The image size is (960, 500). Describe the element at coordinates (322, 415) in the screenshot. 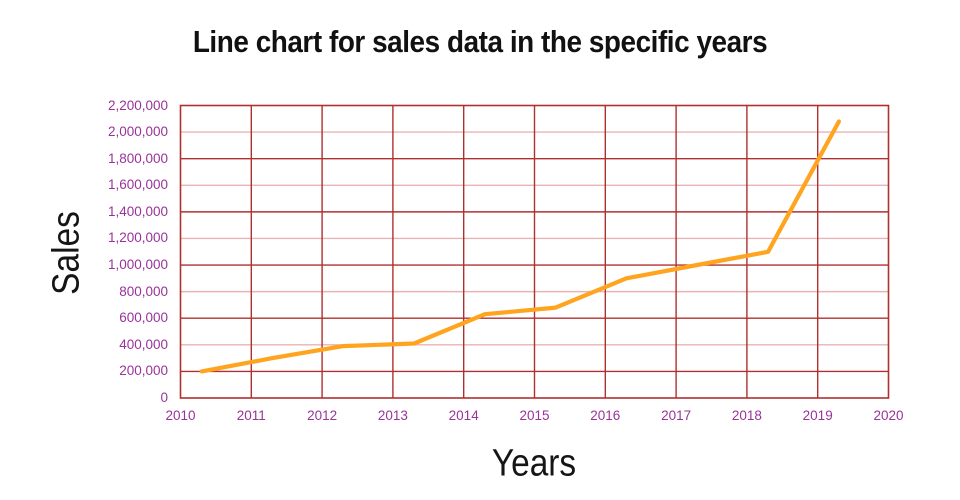

I see `x-tick-label: 2012` at that location.